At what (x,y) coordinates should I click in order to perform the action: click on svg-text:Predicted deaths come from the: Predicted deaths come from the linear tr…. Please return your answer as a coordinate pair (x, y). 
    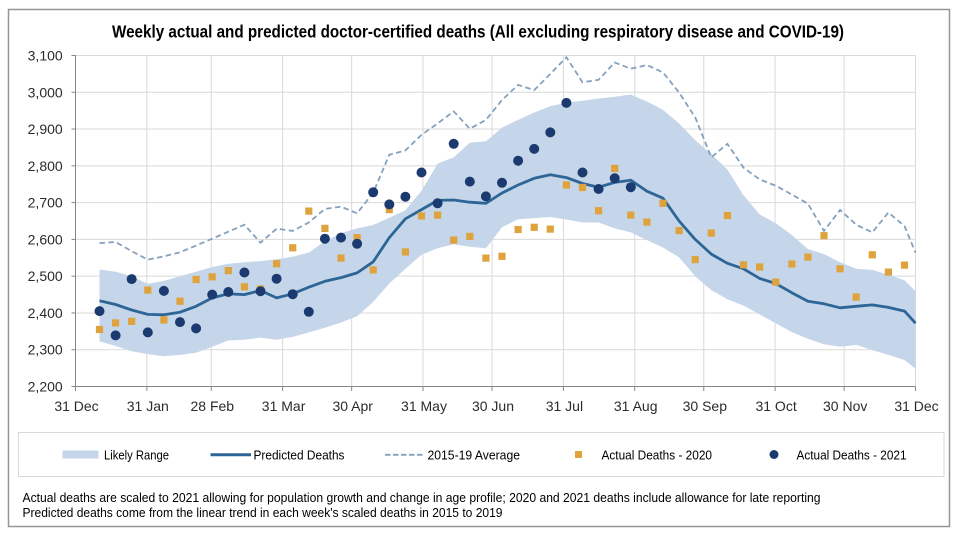
    Looking at the image, I should click on (263, 512).